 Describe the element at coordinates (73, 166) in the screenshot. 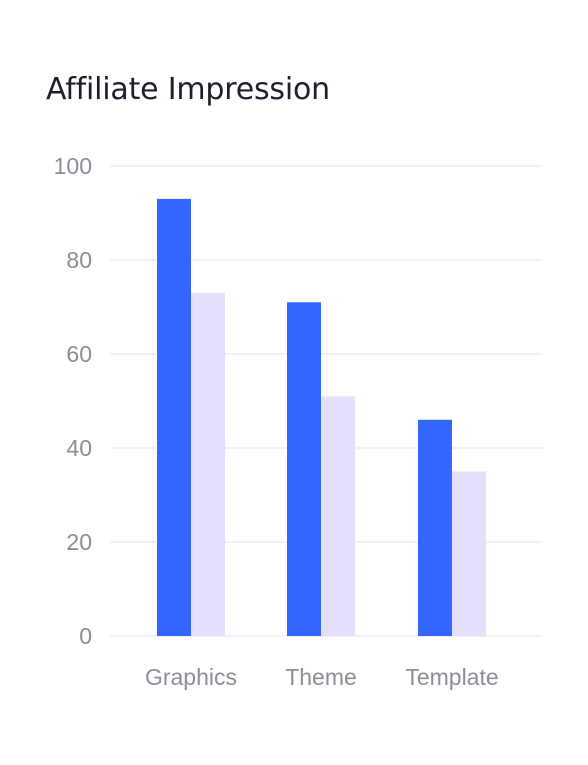

I see `y-tick-label: 100` at that location.